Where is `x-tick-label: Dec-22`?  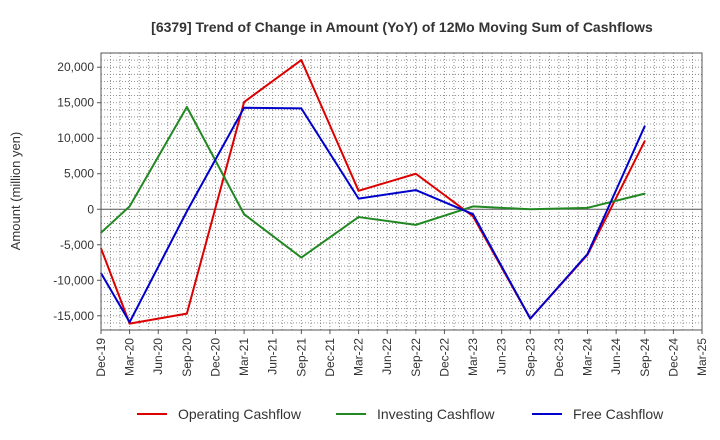 x-tick-label: Dec-22 is located at coordinates (444, 357).